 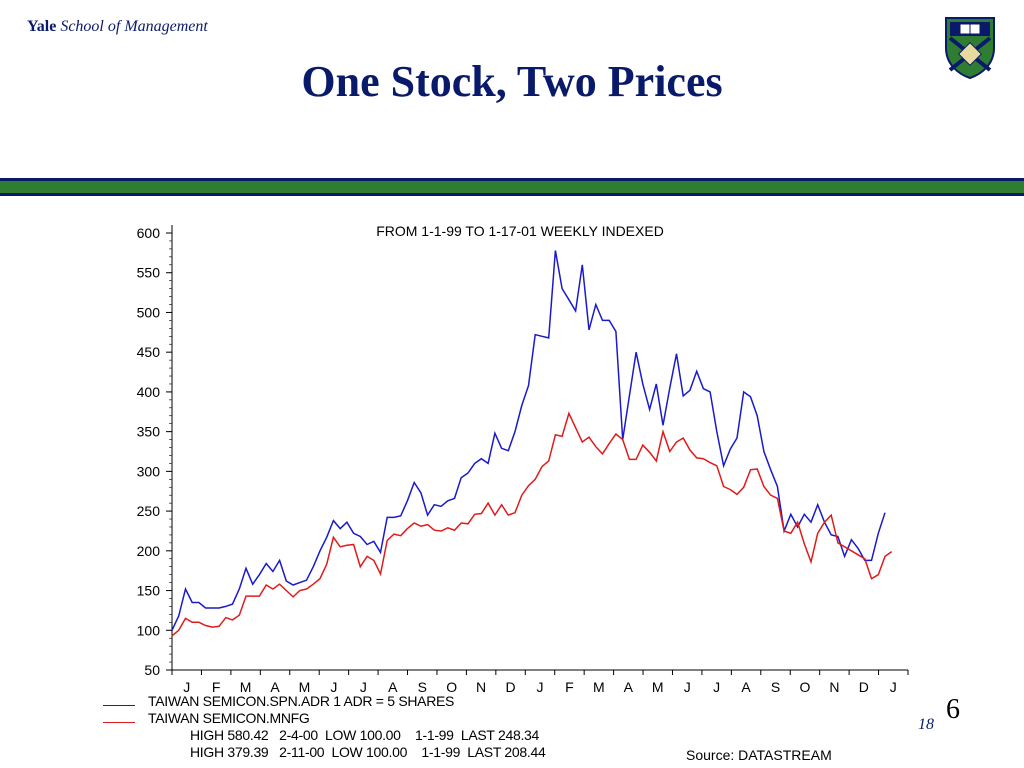 What do you see at coordinates (953, 709) in the screenshot?
I see `slide-number-large: 6` at bounding box center [953, 709].